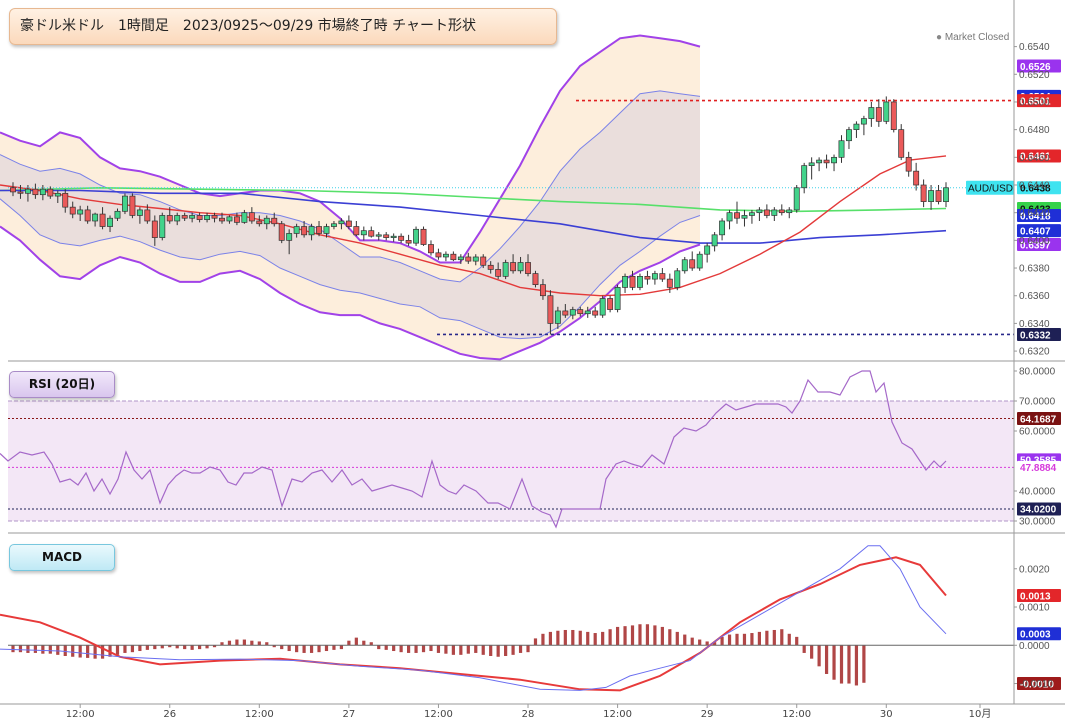  I want to click on x-tick-label: 28, so click(528, 714).